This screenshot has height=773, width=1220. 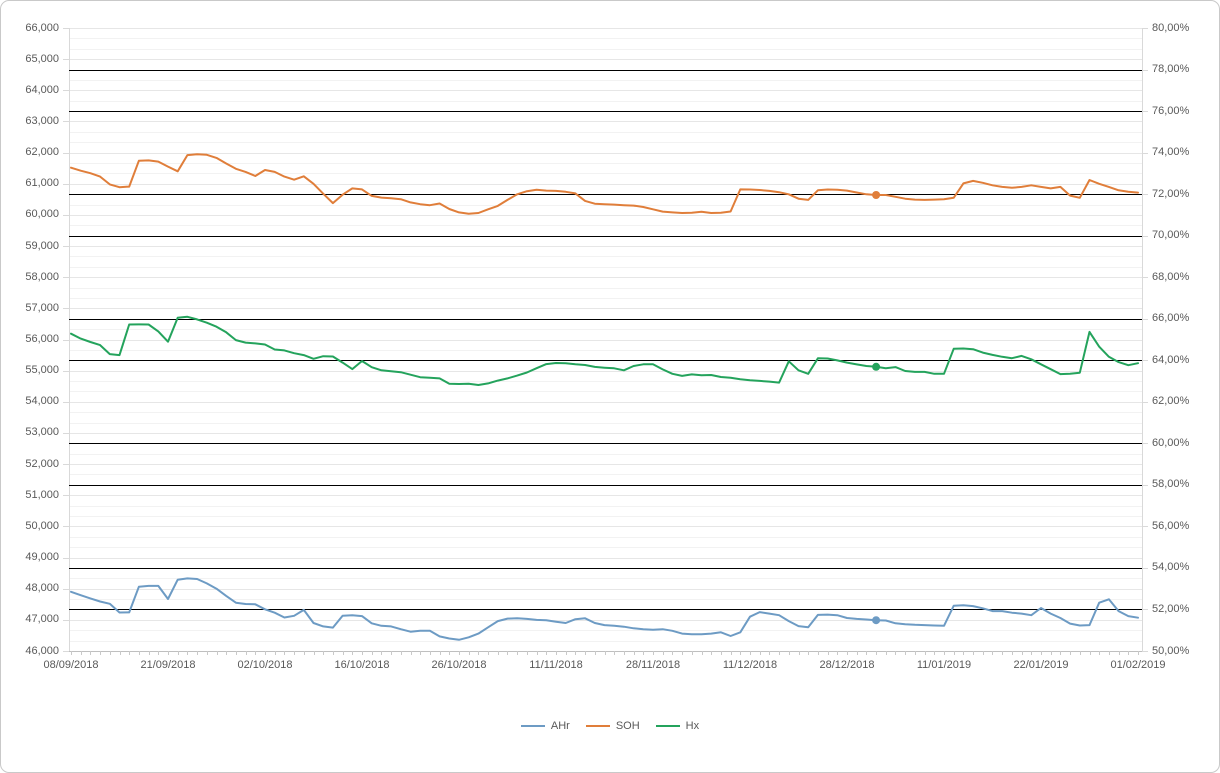 What do you see at coordinates (1171, 359) in the screenshot?
I see `right-axis-tick-label: 64,00%` at bounding box center [1171, 359].